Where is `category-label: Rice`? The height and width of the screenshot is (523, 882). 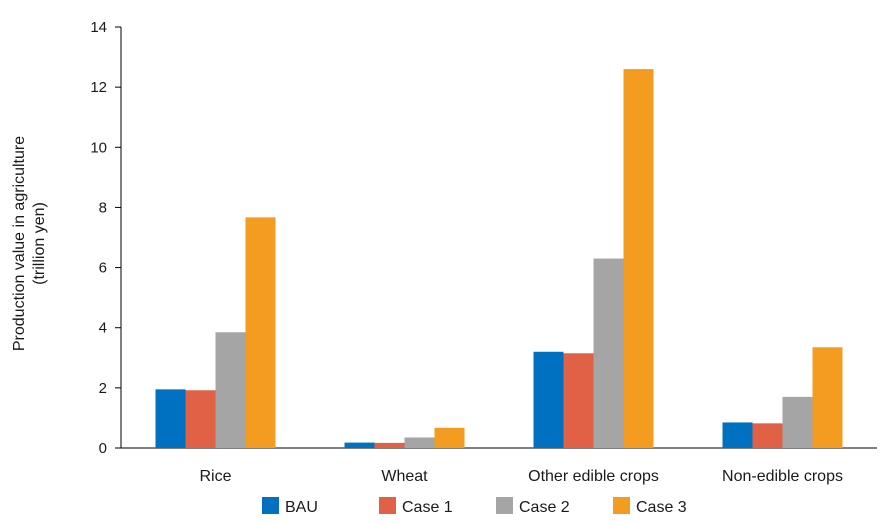
category-label: Rice is located at coordinates (215, 476).